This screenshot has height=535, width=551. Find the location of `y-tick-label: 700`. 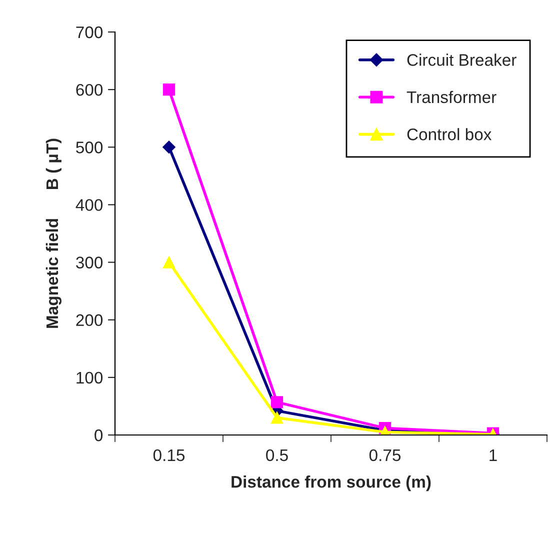

y-tick-label: 700 is located at coordinates (89, 32).